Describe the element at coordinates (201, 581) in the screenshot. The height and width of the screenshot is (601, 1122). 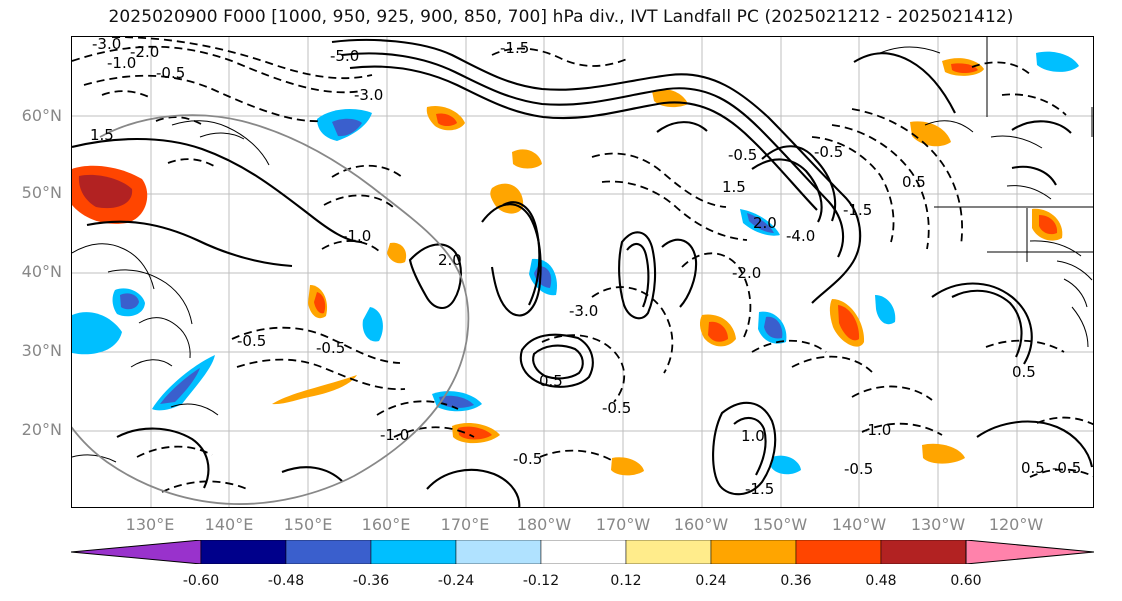
I see `colorbar-label: -0.60` at that location.